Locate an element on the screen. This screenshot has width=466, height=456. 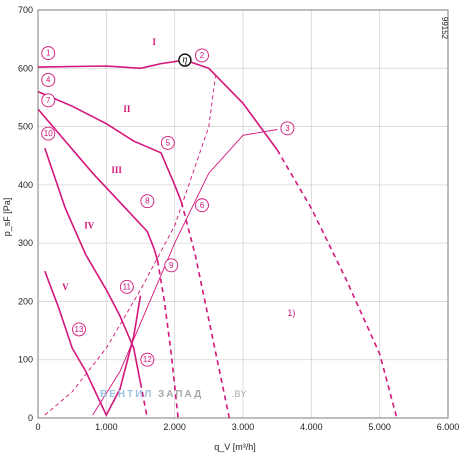
fan-curve-iv-dashed is located at coordinates (144, 400).